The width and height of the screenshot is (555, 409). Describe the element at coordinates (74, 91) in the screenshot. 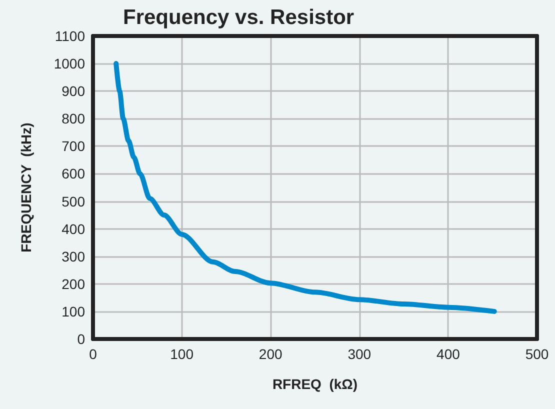

I see `y-tick-label: 900` at that location.